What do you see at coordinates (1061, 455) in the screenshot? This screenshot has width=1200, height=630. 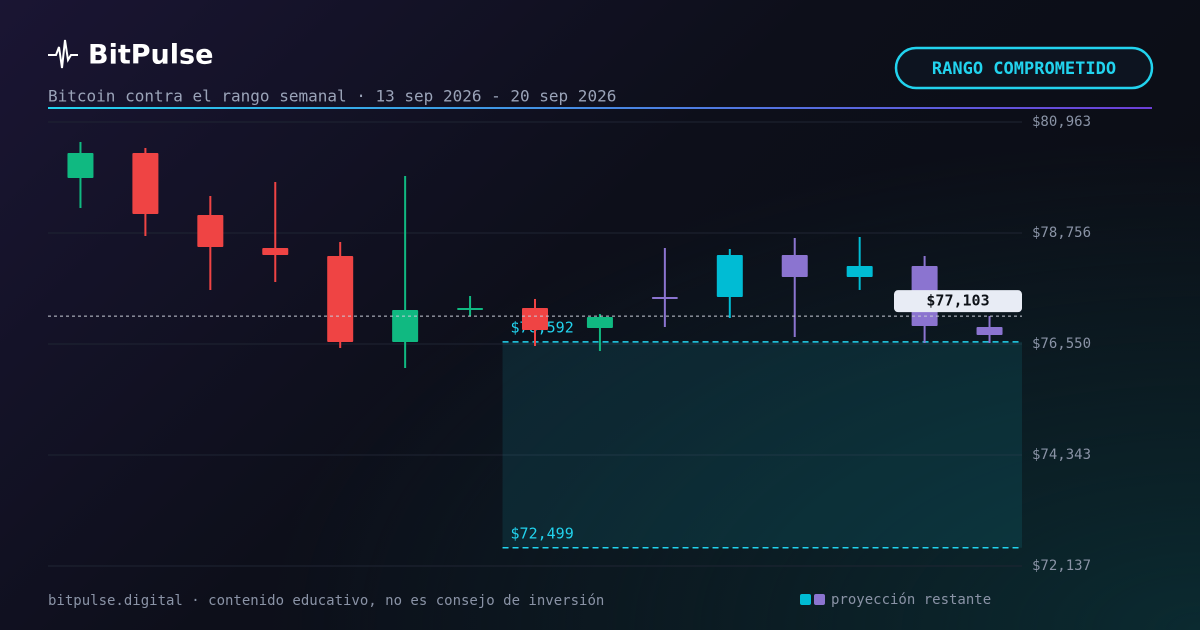 I see `y-tick-label: $74,343` at bounding box center [1061, 455].